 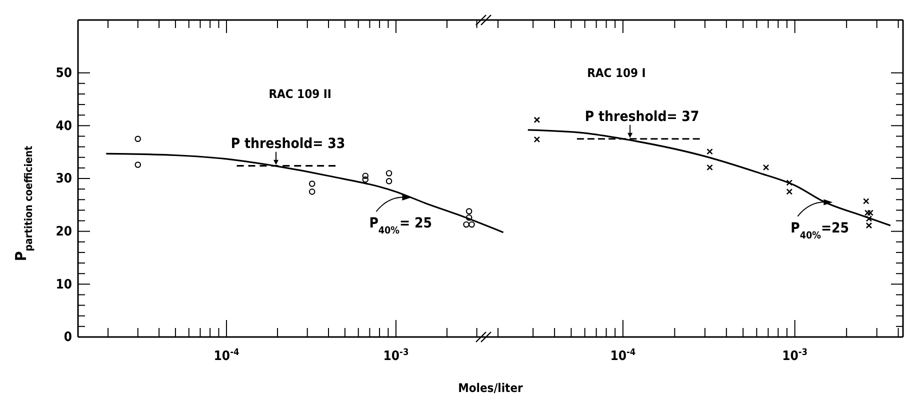 What do you see at coordinates (642, 116) in the screenshot?
I see `annotation: P threshold= 37` at bounding box center [642, 116].